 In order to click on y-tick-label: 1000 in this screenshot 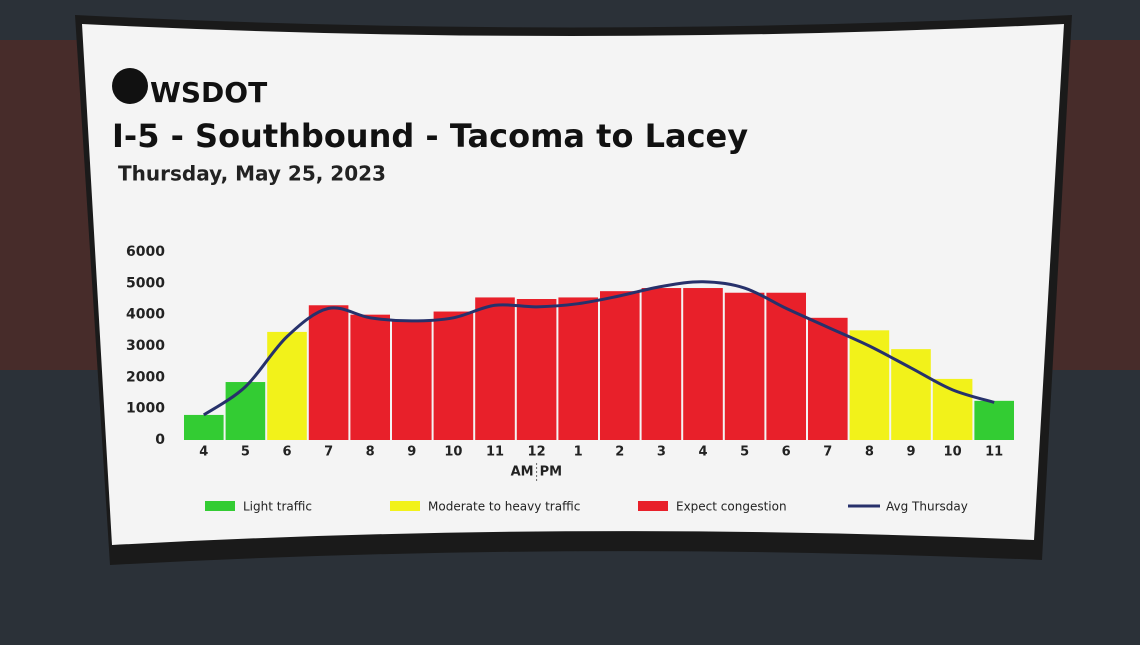, I will do `click(145, 409)`.